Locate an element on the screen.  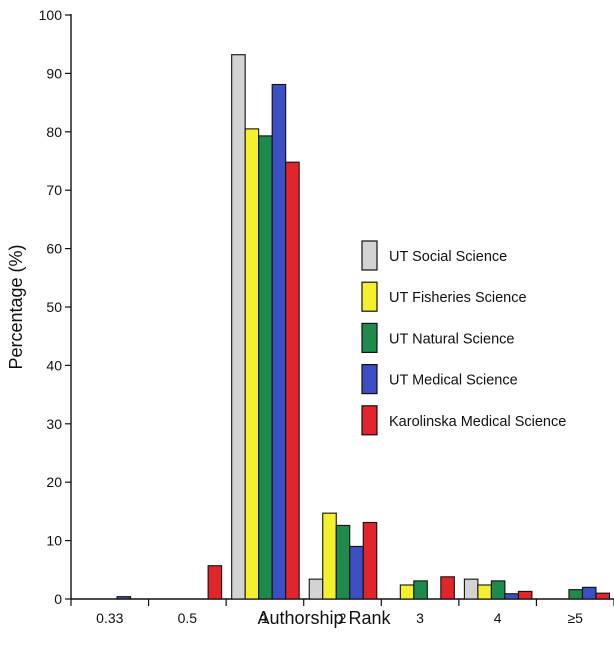
y-tick-label: 0 is located at coordinates (58, 599).